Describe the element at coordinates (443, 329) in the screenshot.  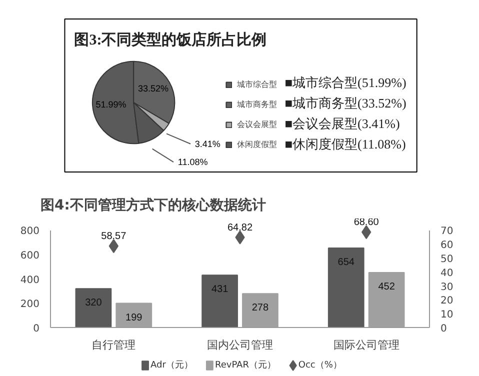
I see `y2-tick-label: 0` at that location.